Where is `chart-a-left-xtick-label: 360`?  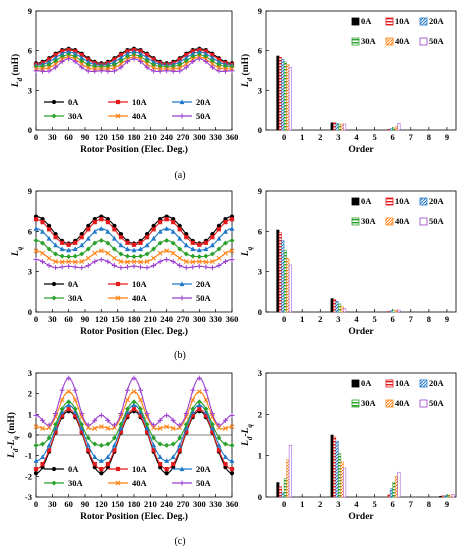
chart-a-left-xtick-label: 360 is located at coordinates (232, 137).